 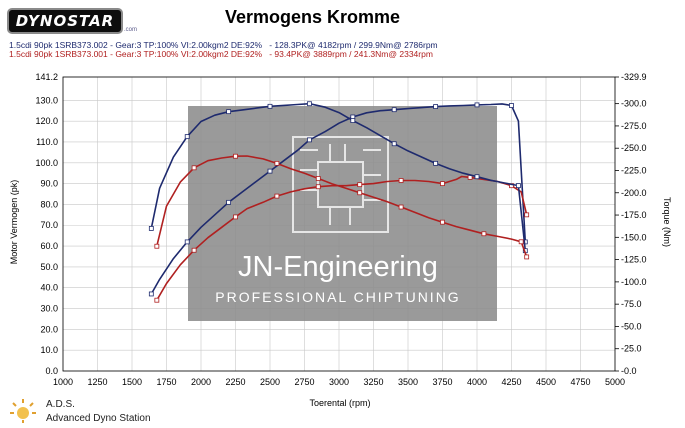 What do you see at coordinates (49, 267) in the screenshot?
I see `y-tick-label: 50.0` at bounding box center [49, 267].